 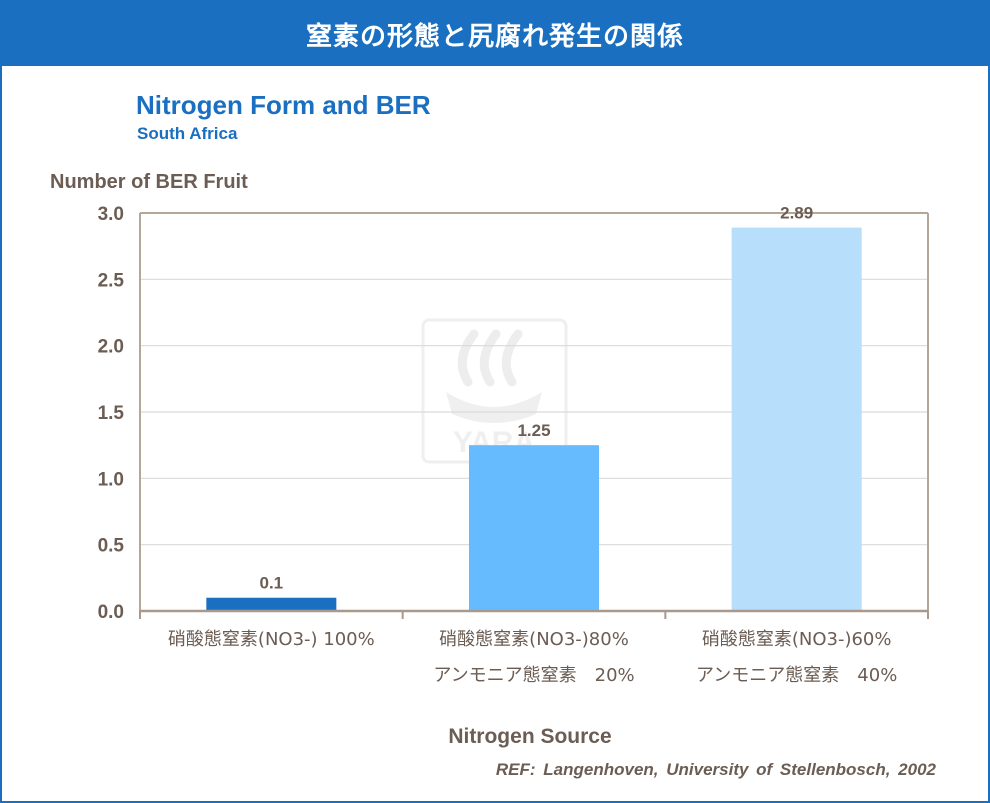 What do you see at coordinates (149, 182) in the screenshot?
I see `y-axis-title: Number of BER Fruit` at bounding box center [149, 182].